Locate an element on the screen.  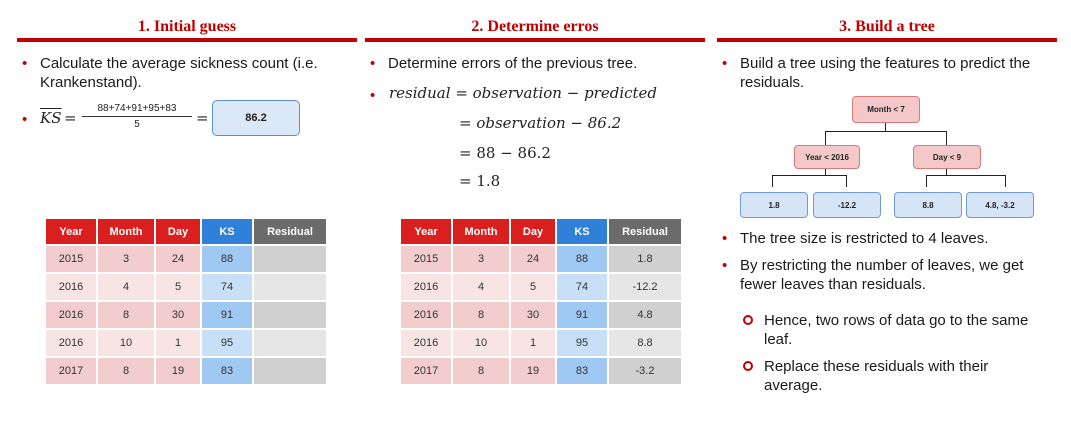
cell-residual: 8.8 is located at coordinates (645, 343).